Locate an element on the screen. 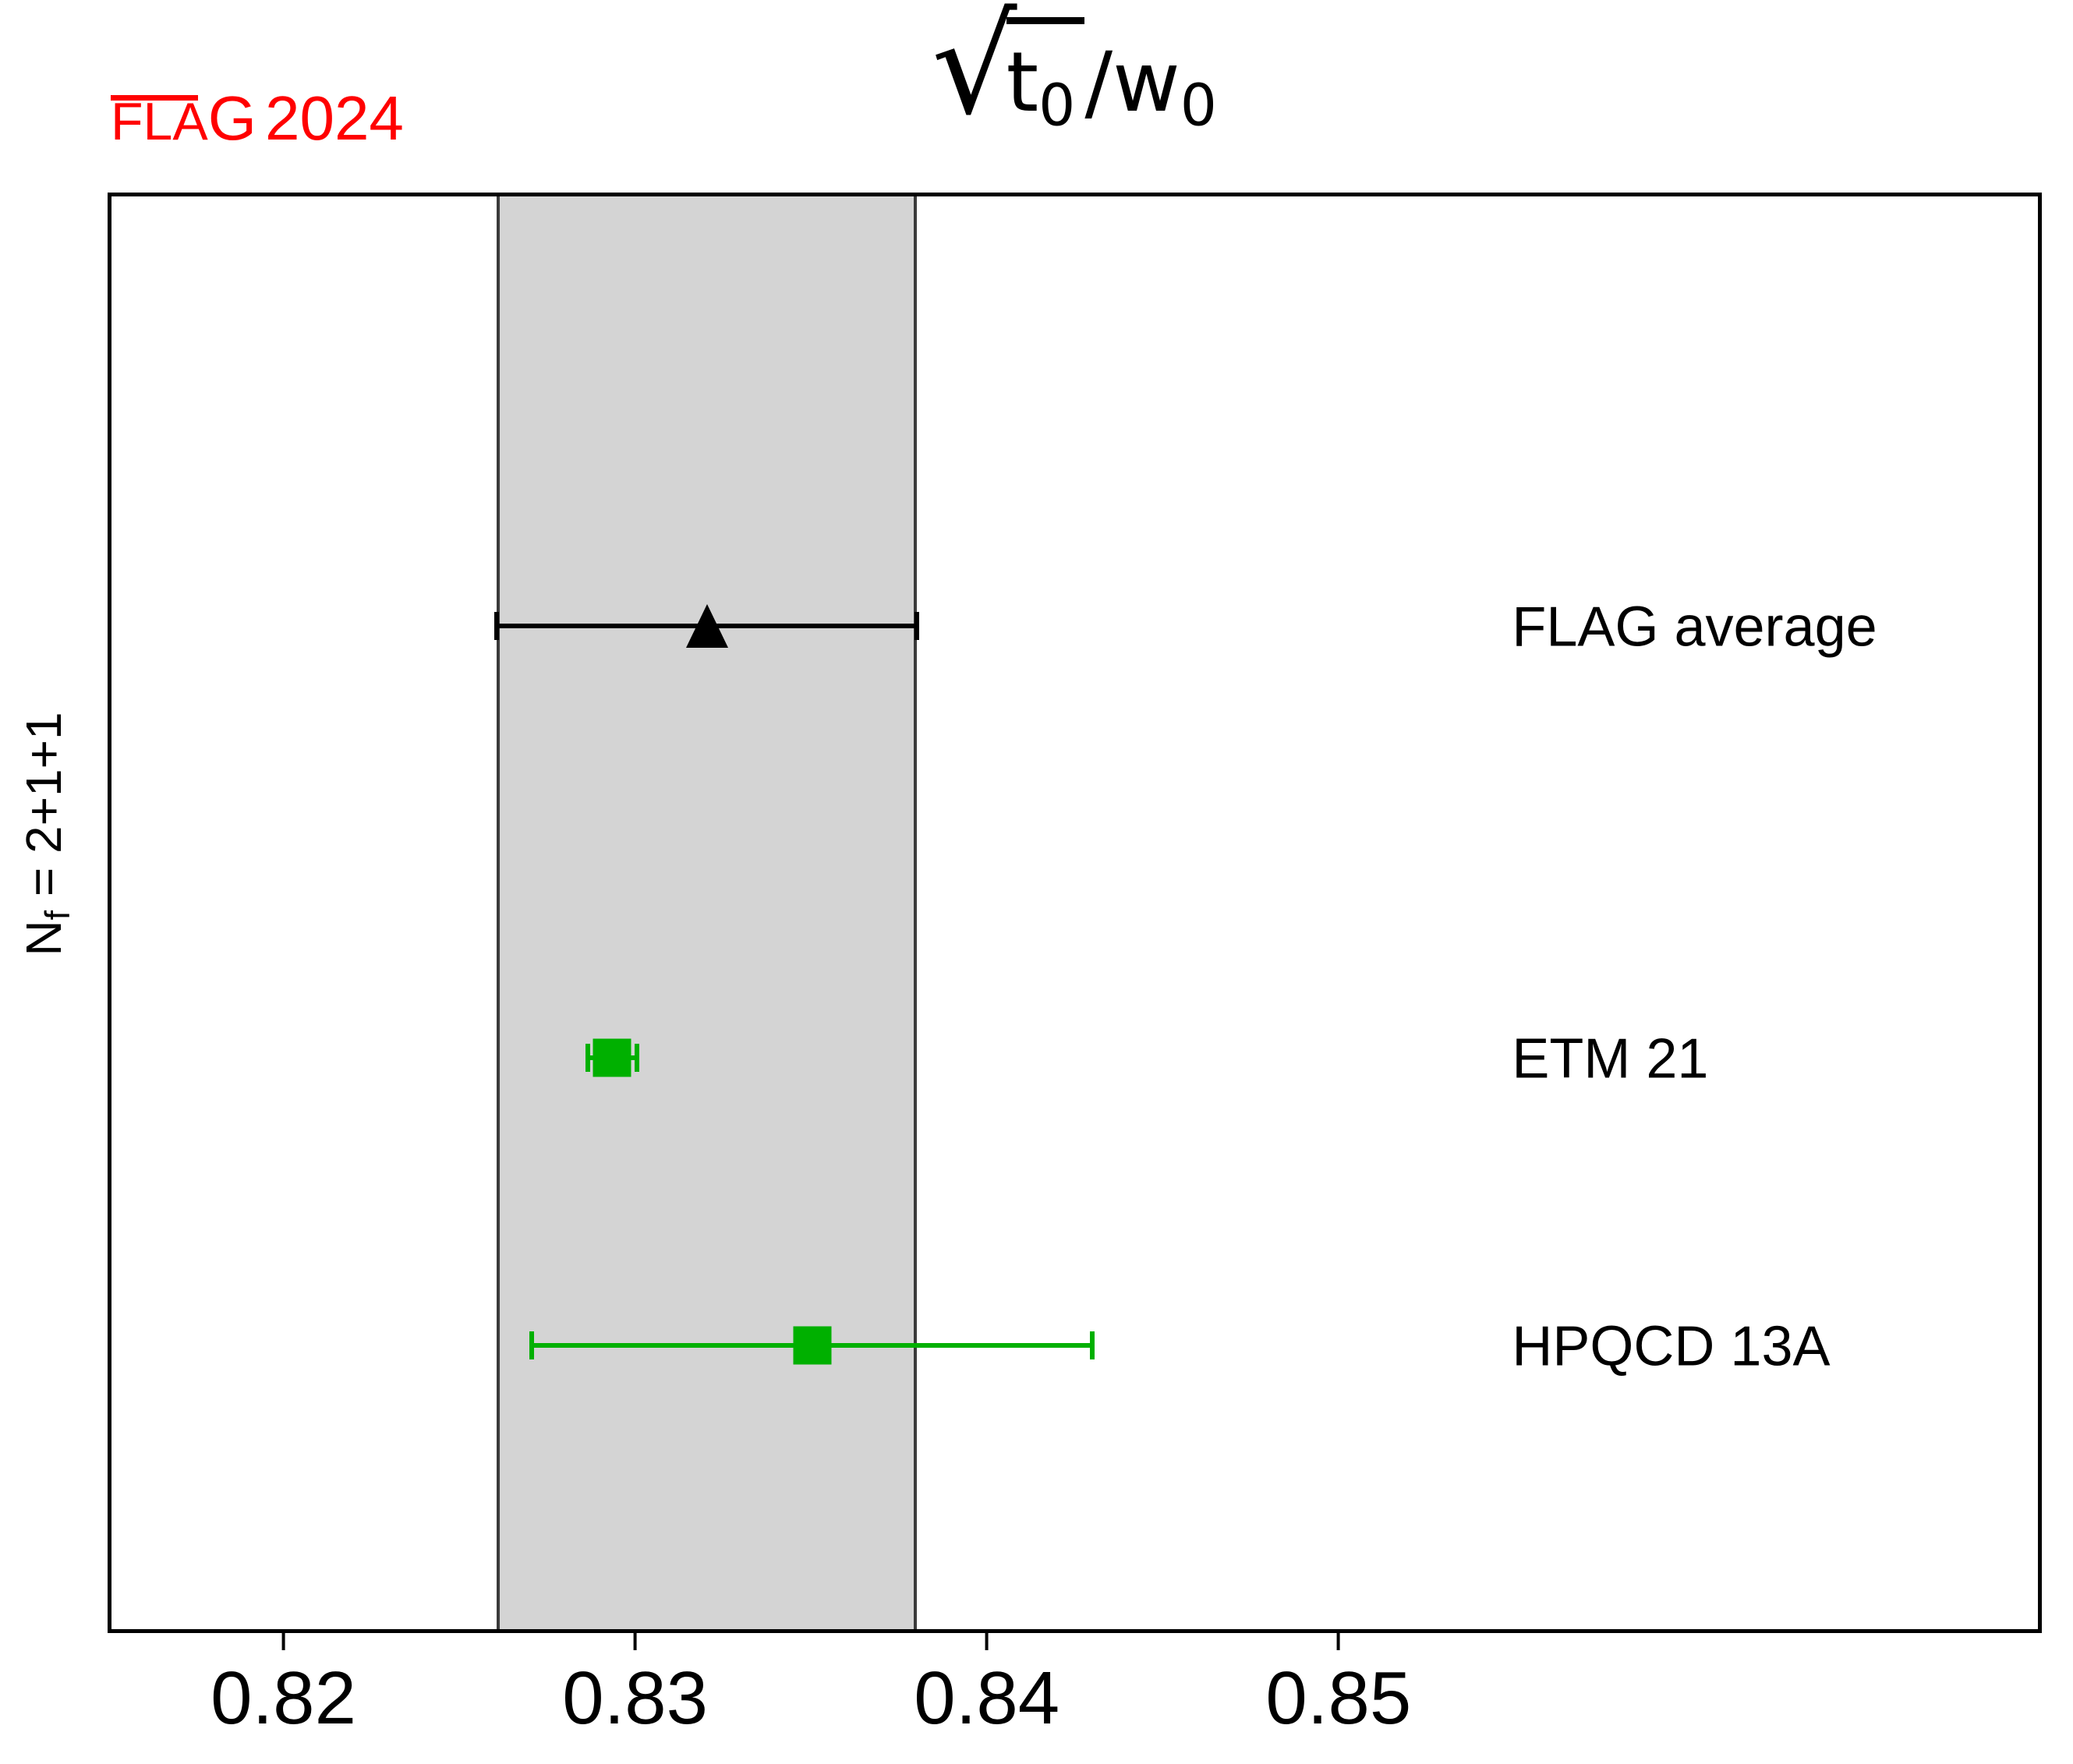 This screenshot has width=2073, height=1764. etm-21-marker is located at coordinates (612, 1057).